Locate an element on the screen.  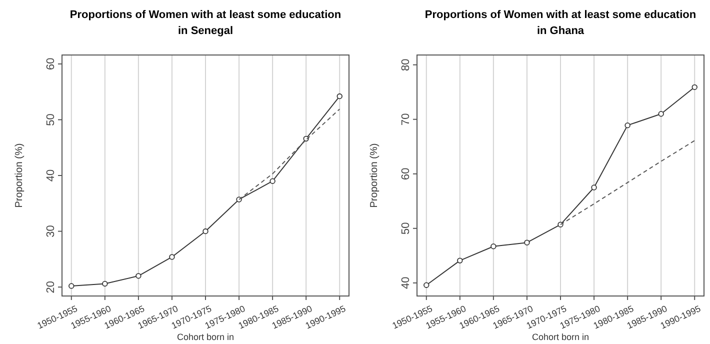
y-tick-label: 70 is located at coordinates (406, 119).